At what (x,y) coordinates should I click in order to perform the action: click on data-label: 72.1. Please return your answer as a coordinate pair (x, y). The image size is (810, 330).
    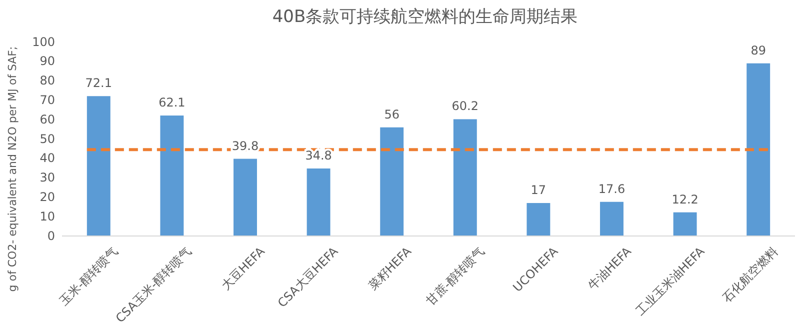
    Looking at the image, I should click on (98, 83).